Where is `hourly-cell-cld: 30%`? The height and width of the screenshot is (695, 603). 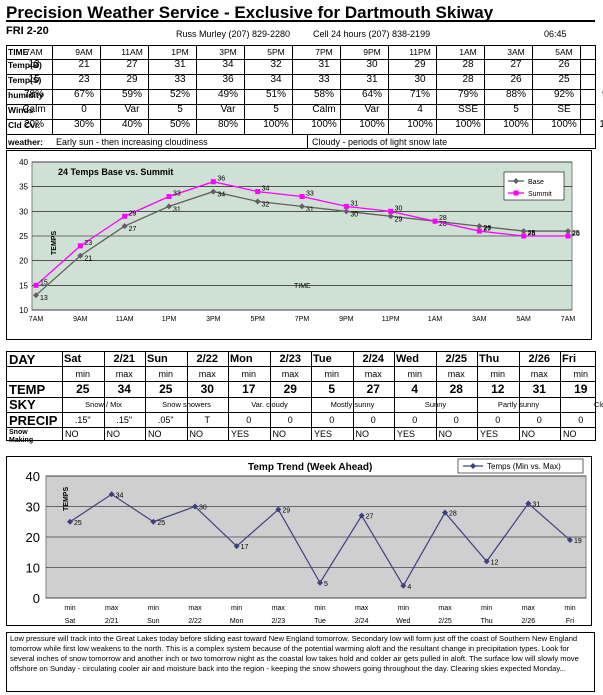
hourly-cell-cld: 30% is located at coordinates (83, 124).